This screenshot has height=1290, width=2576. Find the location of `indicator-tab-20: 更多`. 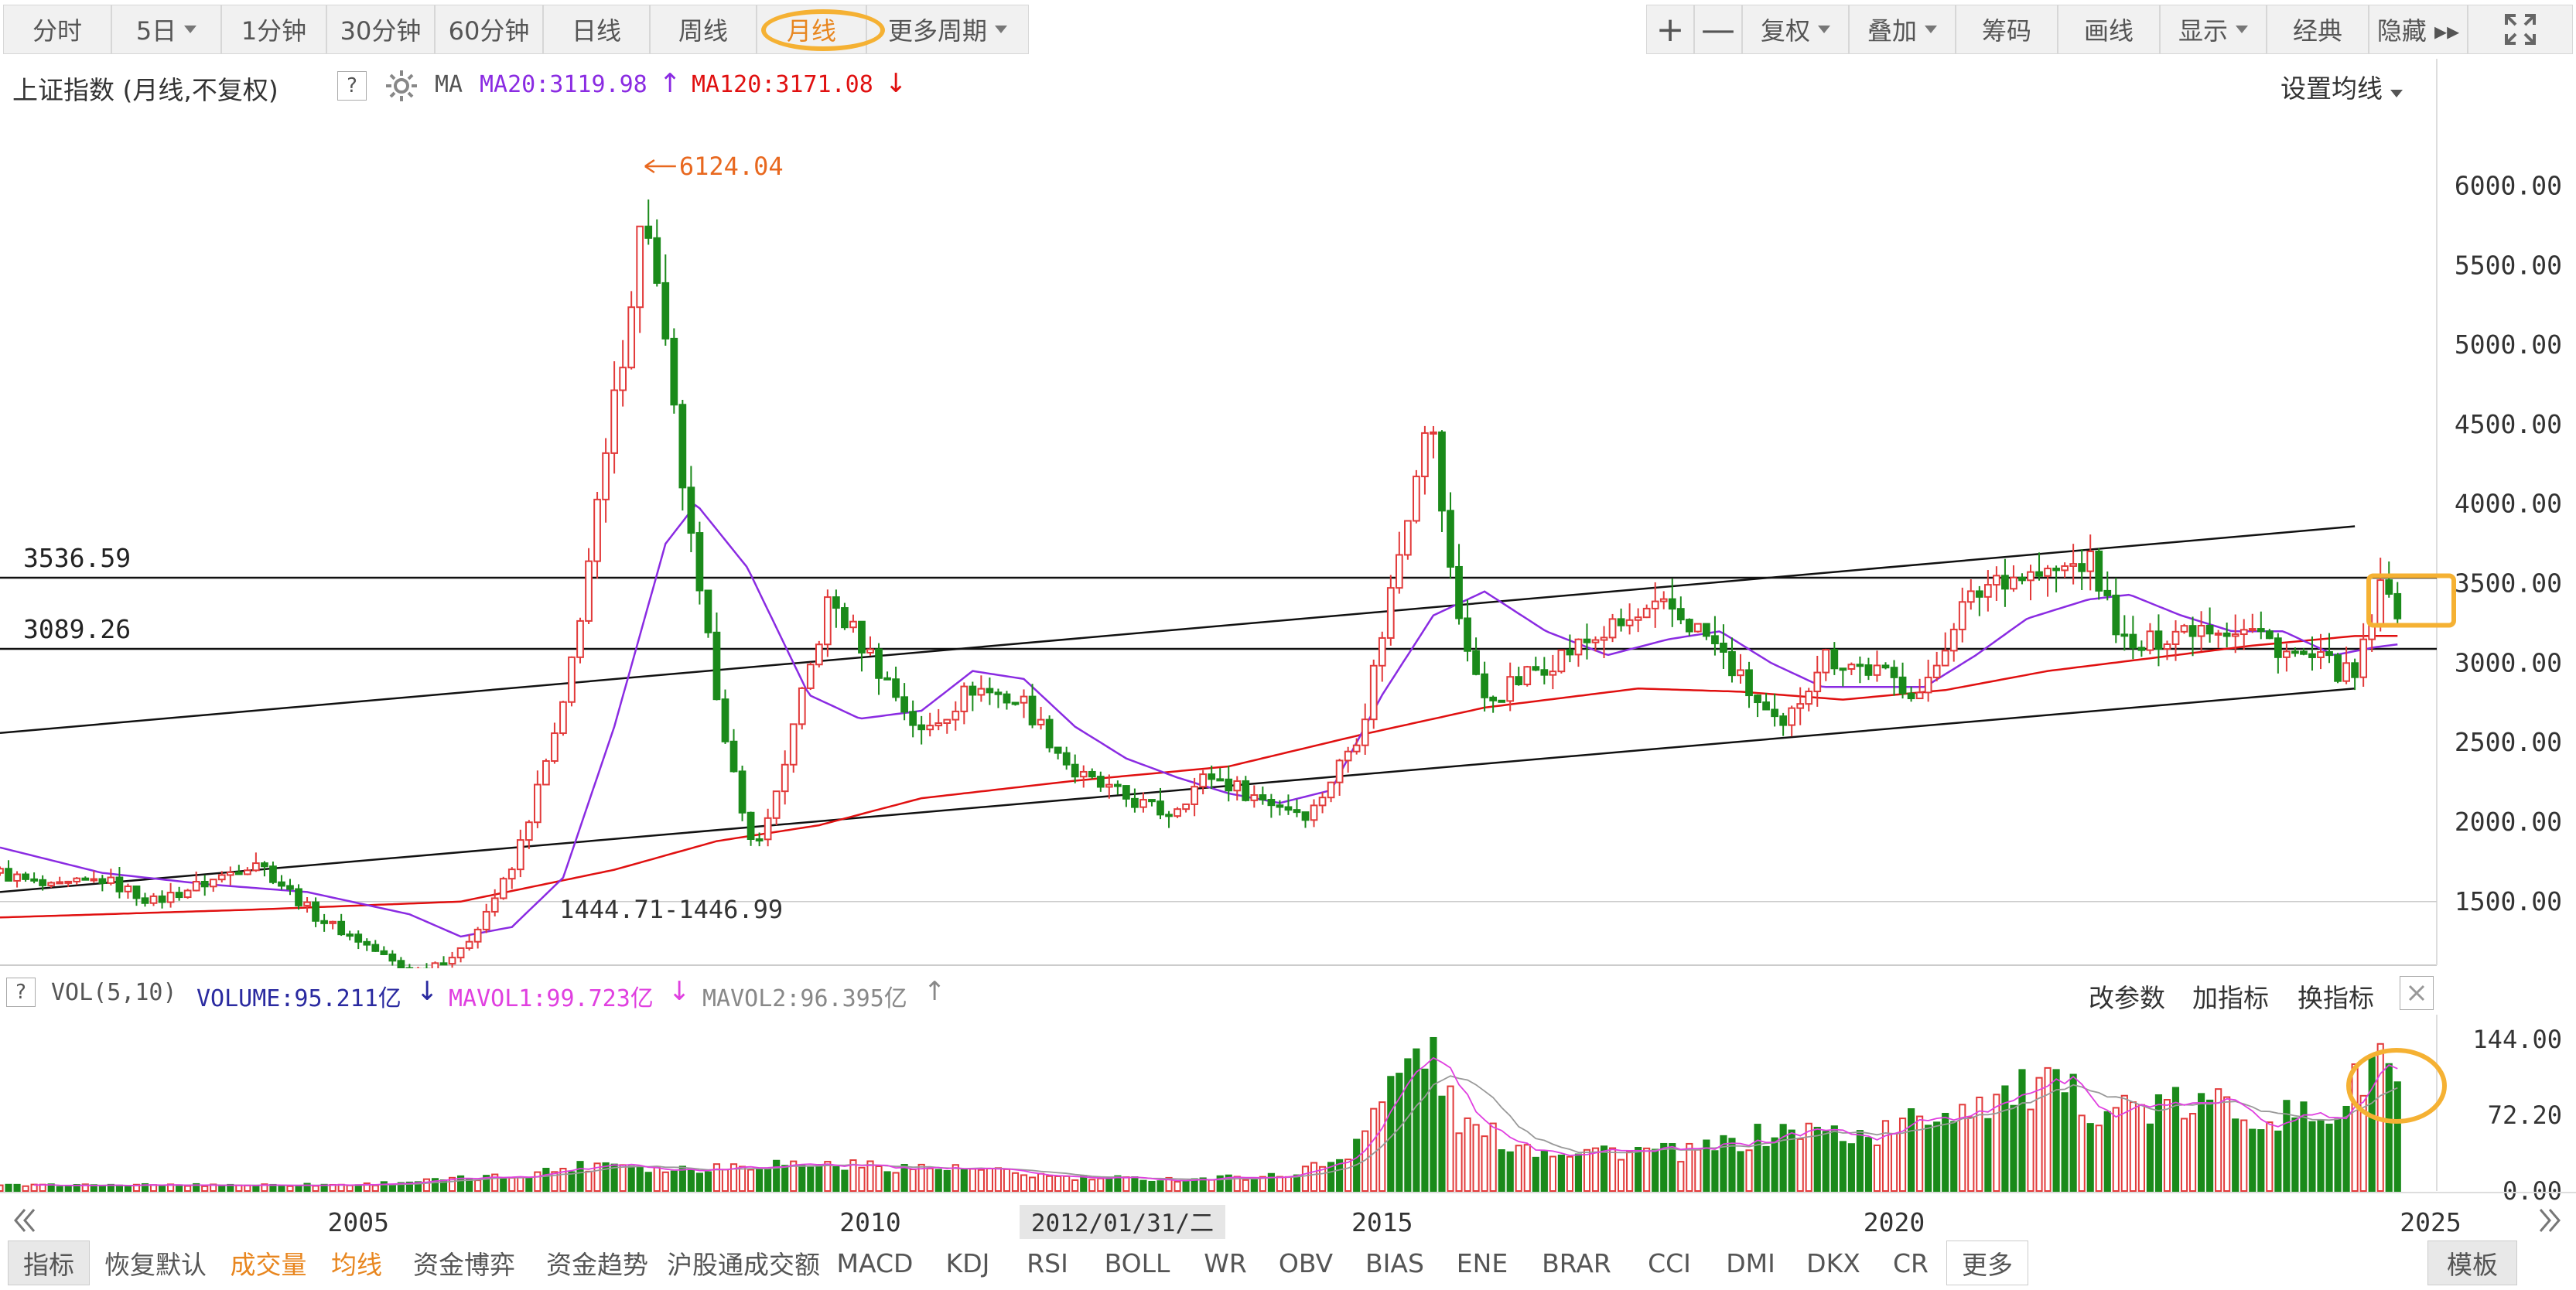

indicator-tab-20: 更多 is located at coordinates (1987, 1263).